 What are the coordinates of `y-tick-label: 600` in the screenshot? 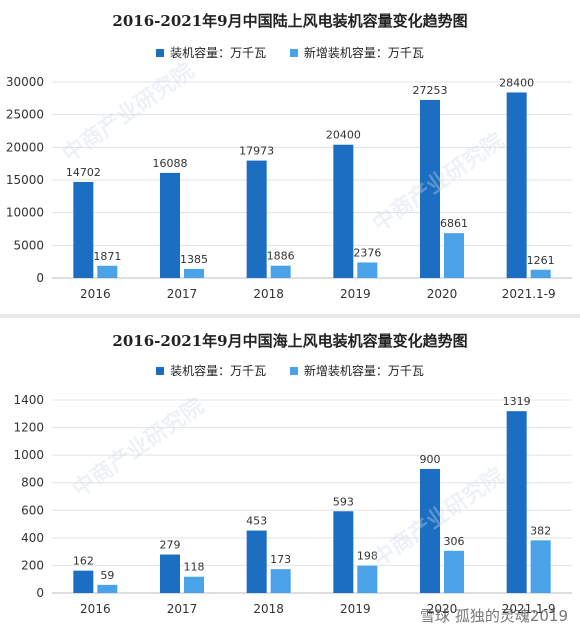 It's located at (32, 510).